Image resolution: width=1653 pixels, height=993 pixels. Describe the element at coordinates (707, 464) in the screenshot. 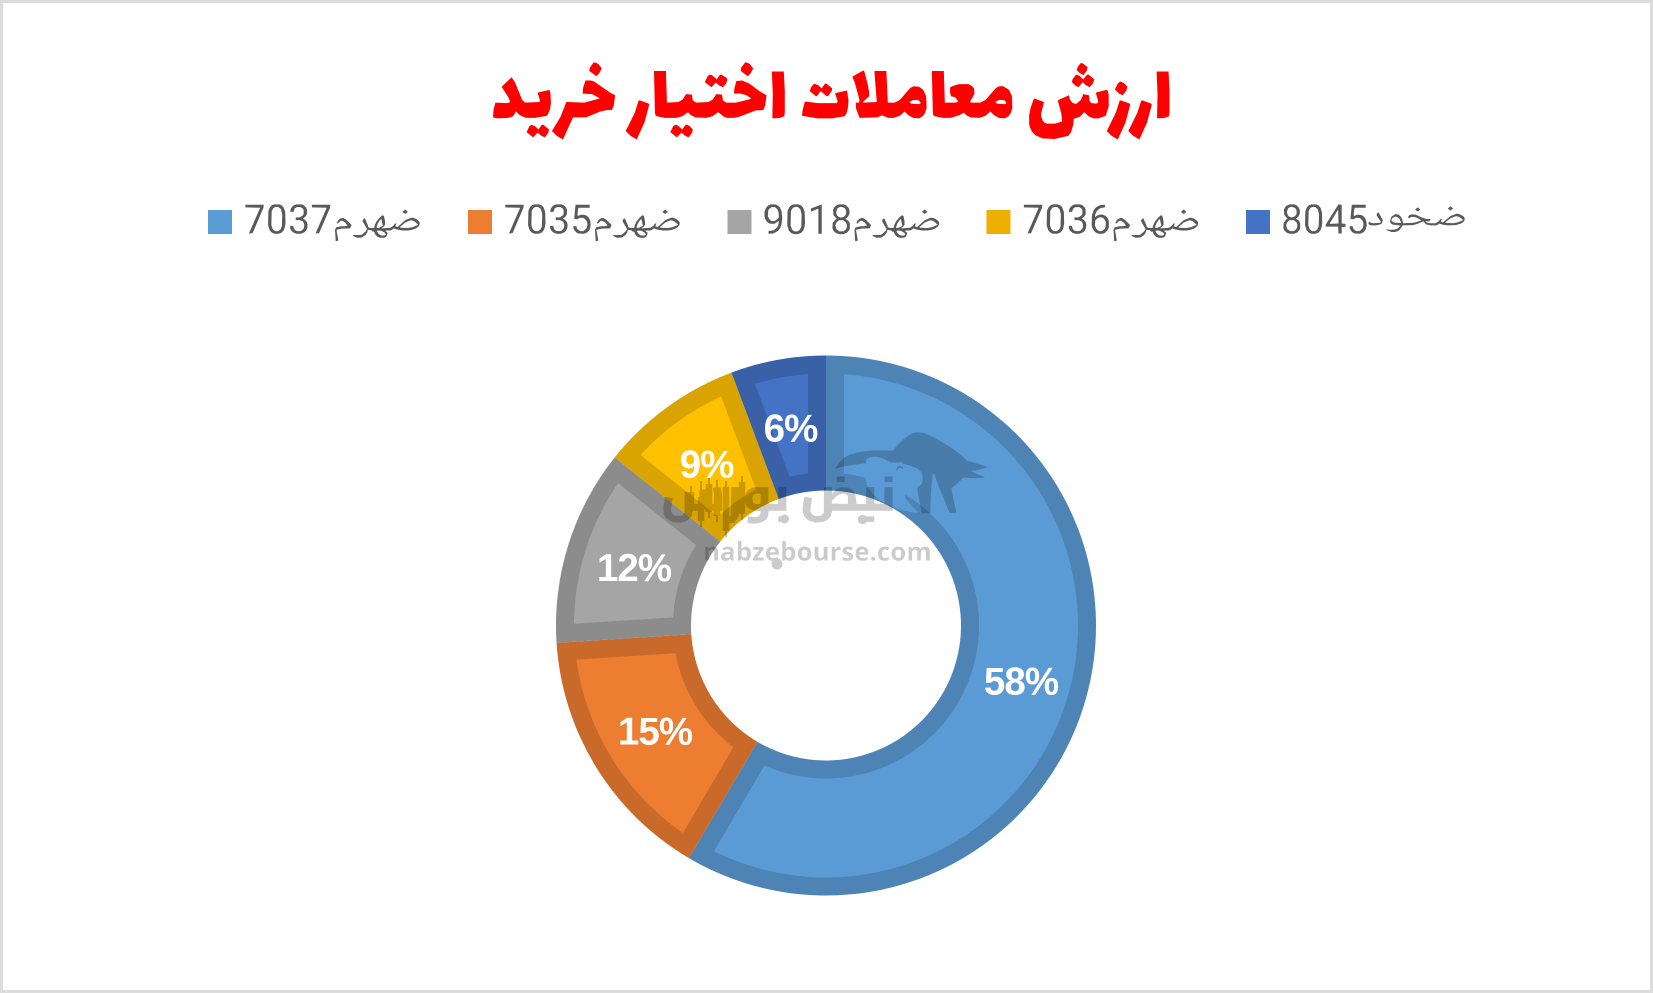

I see `svg-text: 9%` at that location.